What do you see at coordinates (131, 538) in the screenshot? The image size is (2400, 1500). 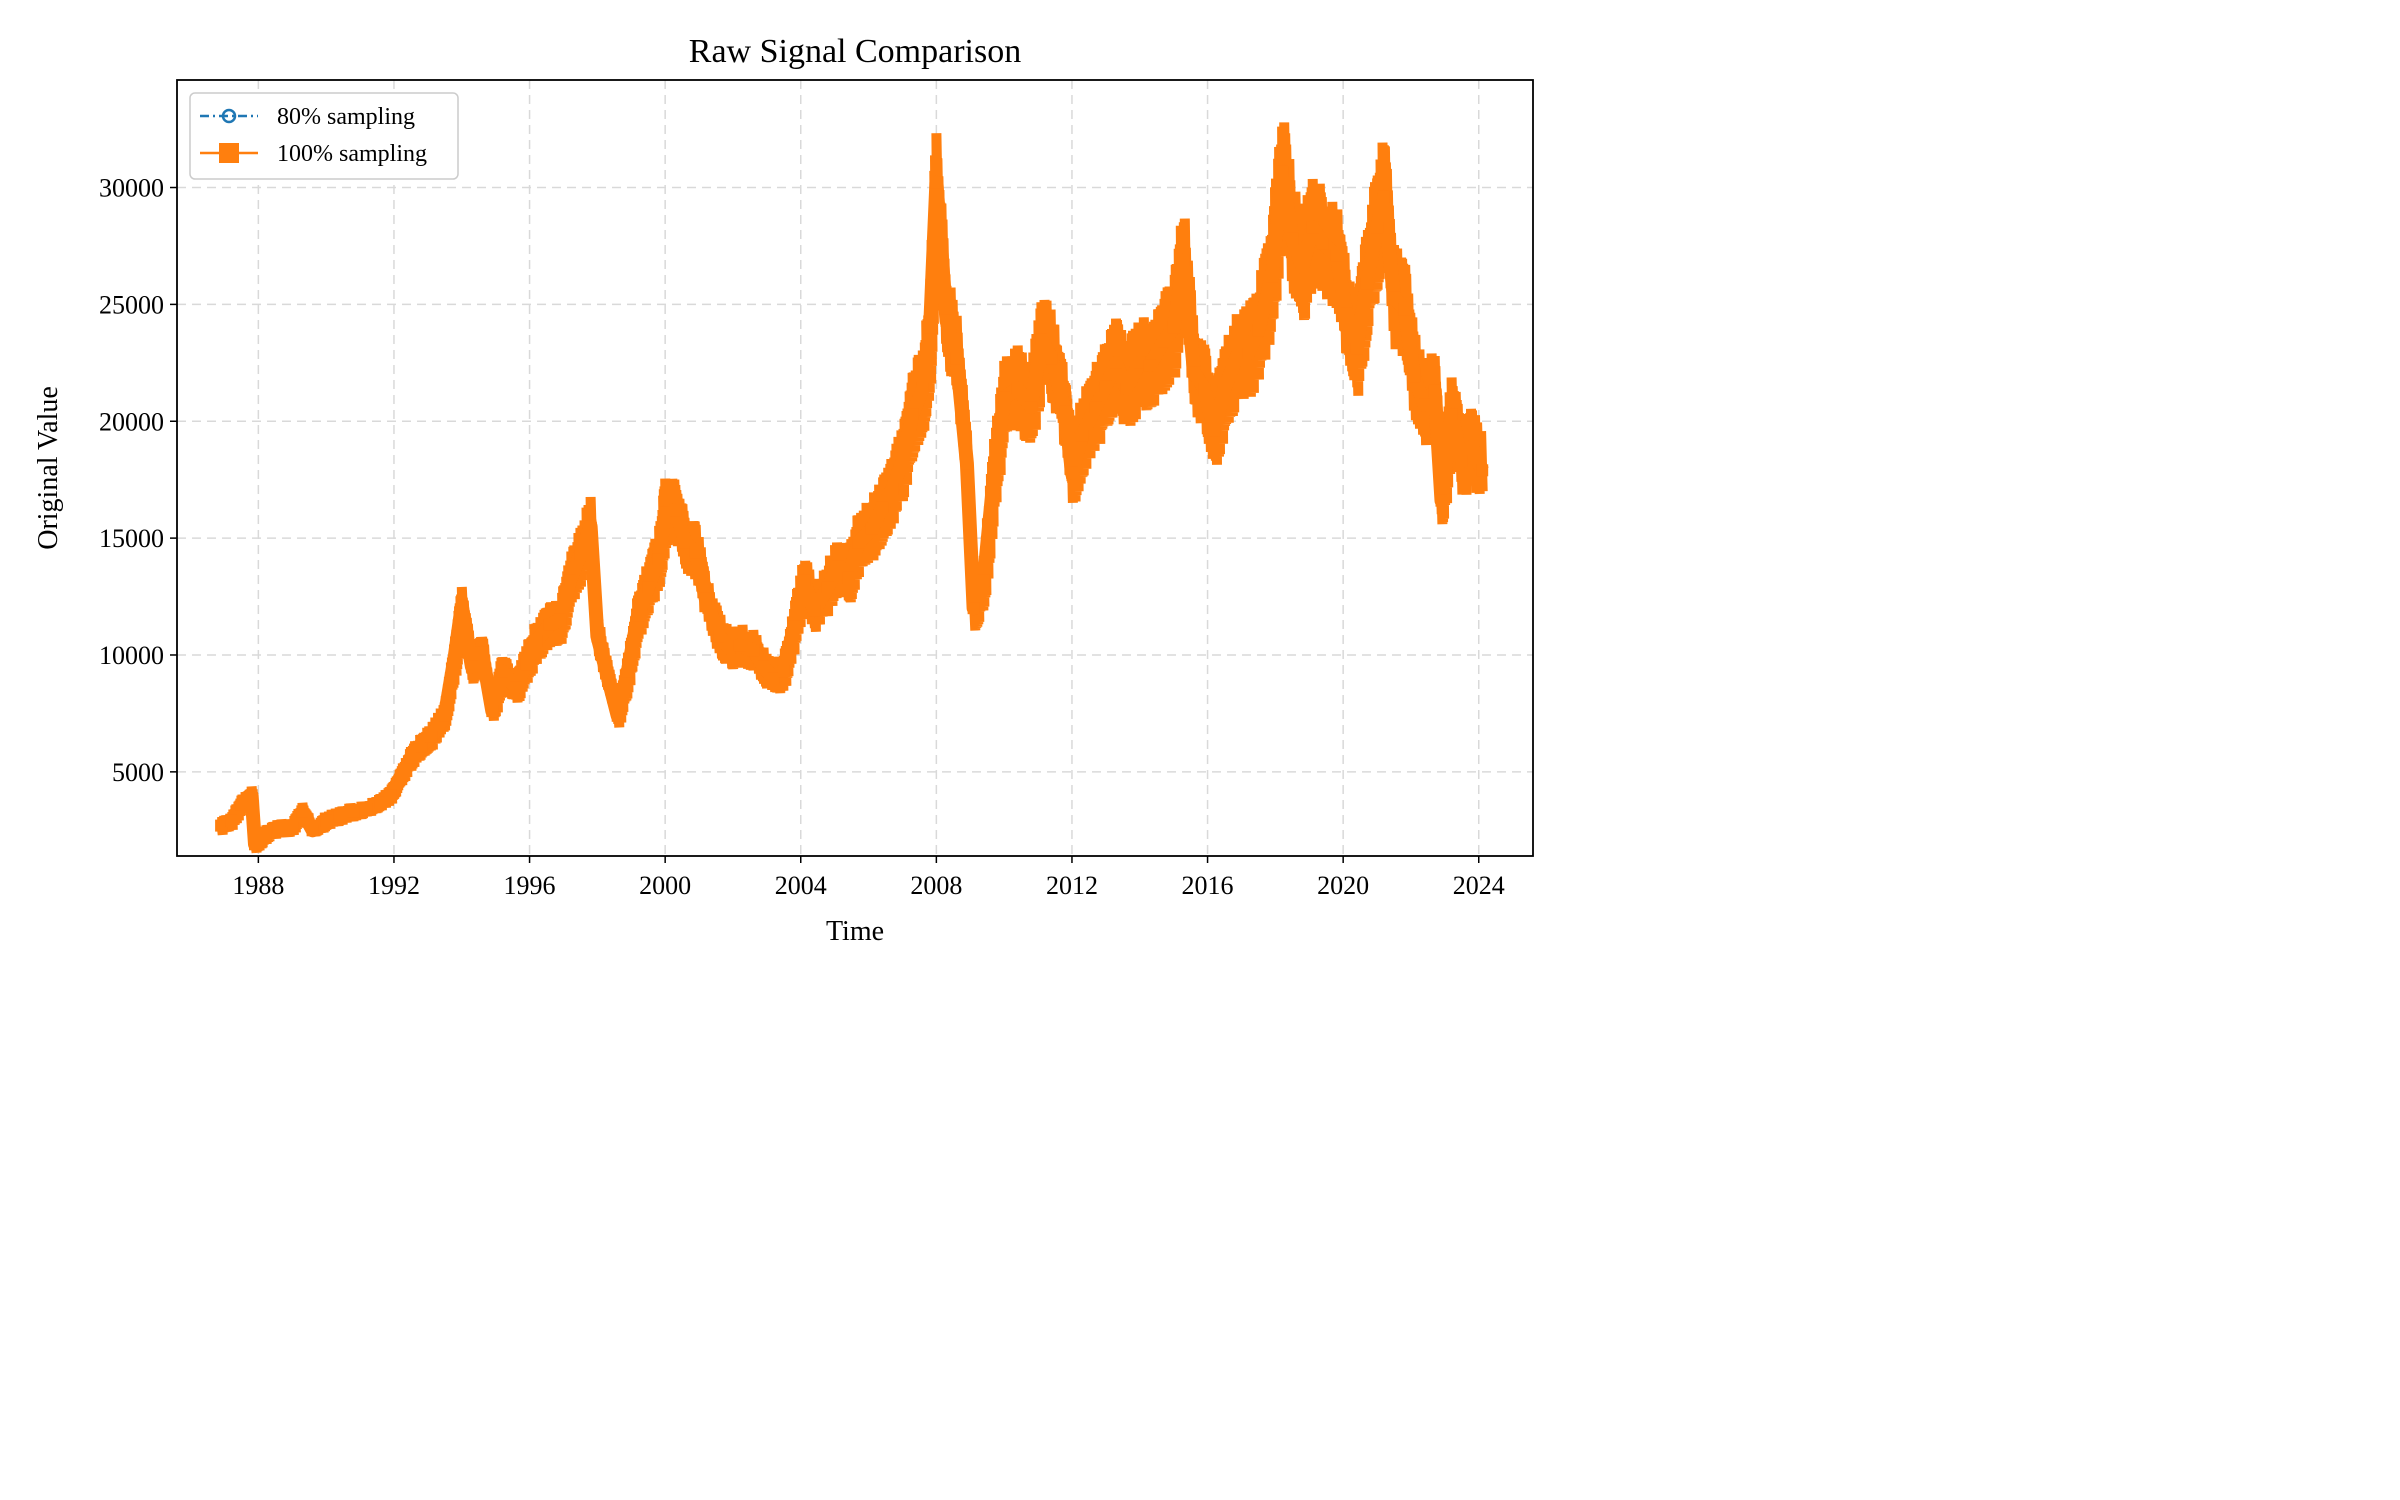 I see `y-tick-label: 15000` at bounding box center [131, 538].